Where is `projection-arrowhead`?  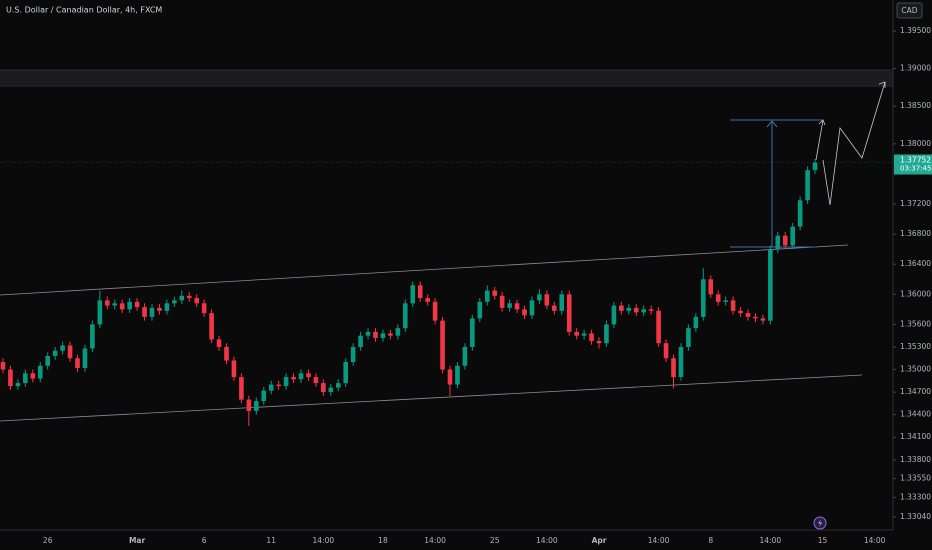 projection-arrowhead is located at coordinates (882, 84).